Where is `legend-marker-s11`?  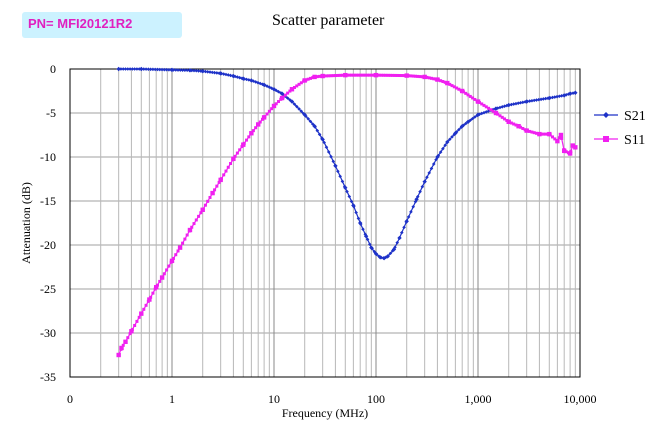 legend-marker-s11 is located at coordinates (606, 139).